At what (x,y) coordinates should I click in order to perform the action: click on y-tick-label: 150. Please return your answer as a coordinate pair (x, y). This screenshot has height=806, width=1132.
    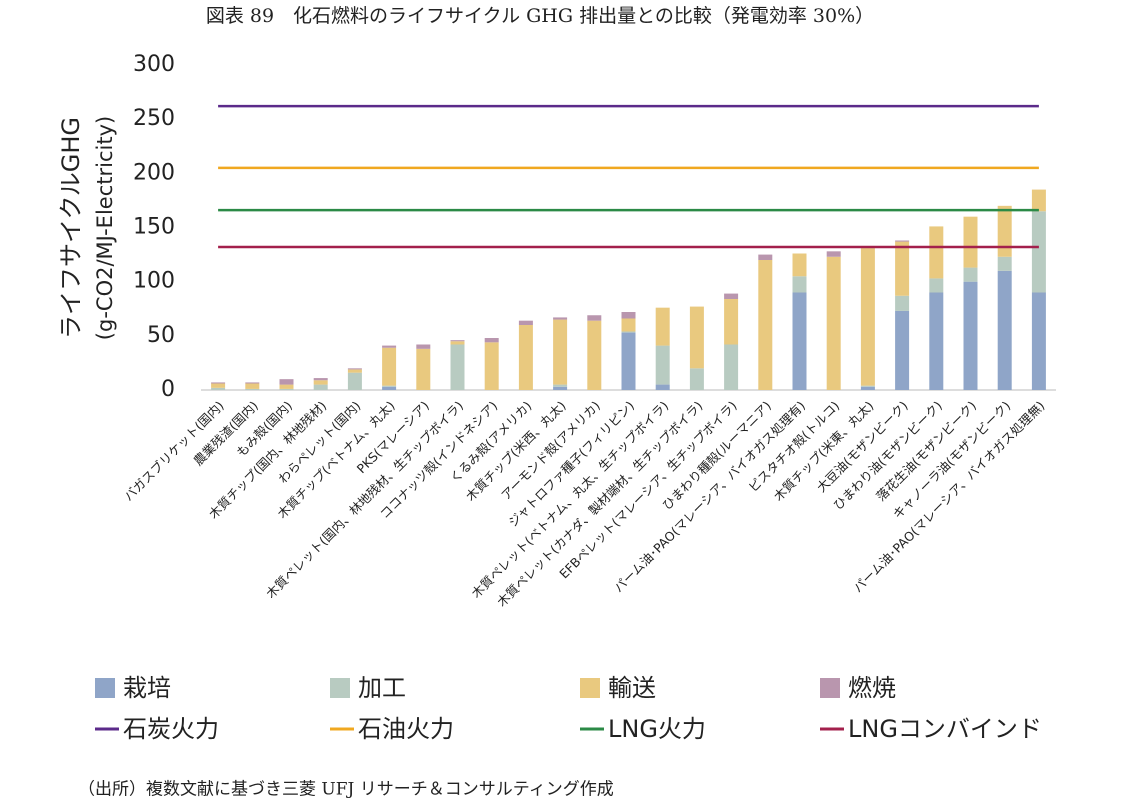
    Looking at the image, I should click on (154, 227).